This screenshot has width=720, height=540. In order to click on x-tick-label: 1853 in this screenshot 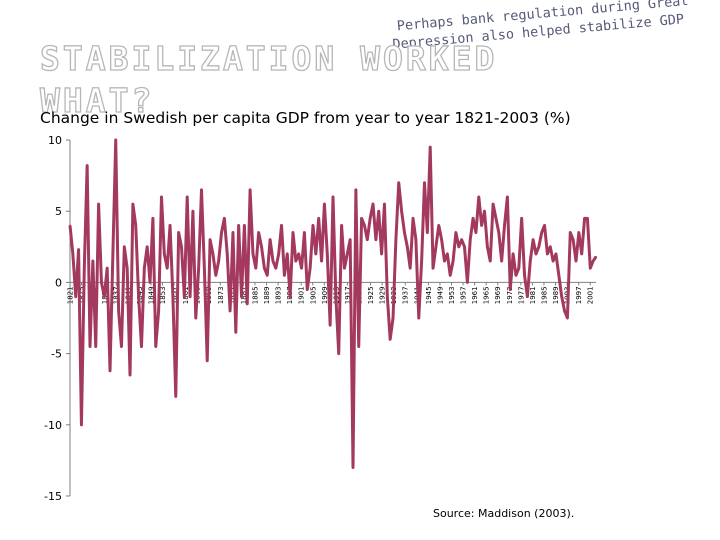, I will do `click(163, 295)`.